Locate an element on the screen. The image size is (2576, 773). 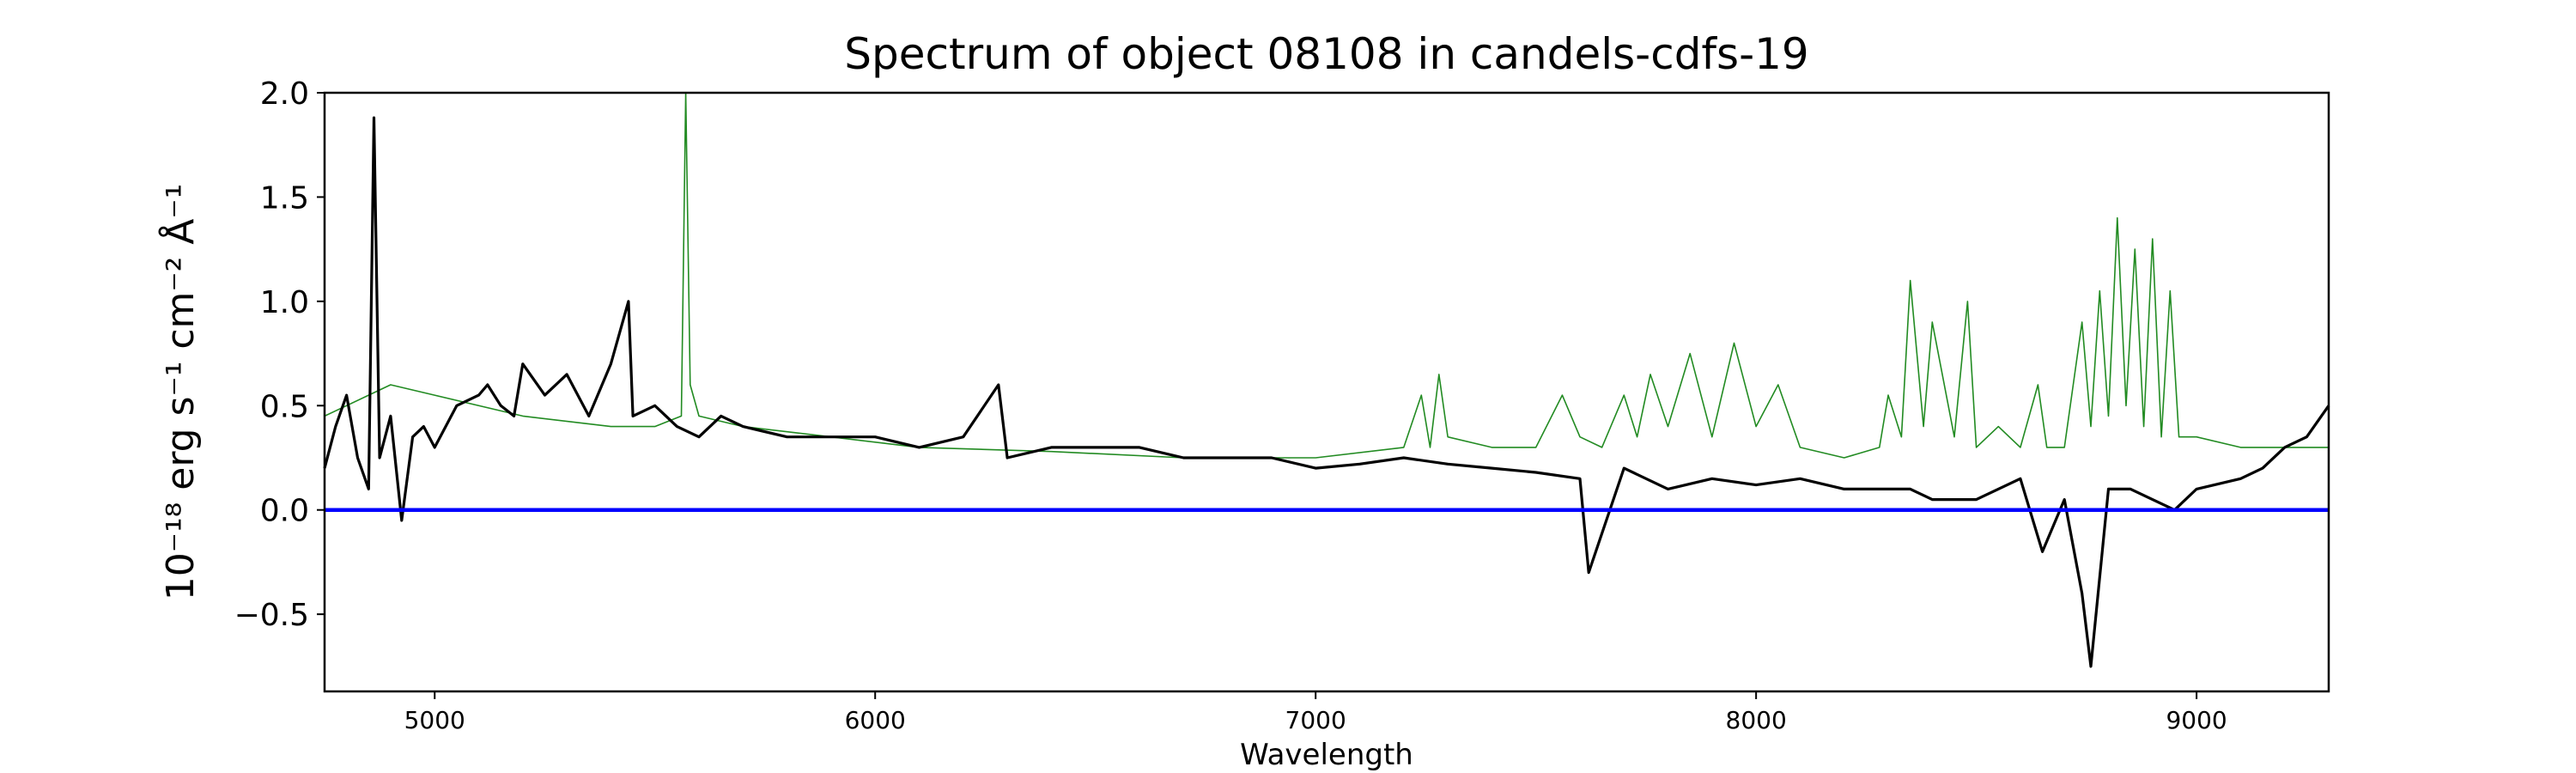
x-tick-label: 8000 is located at coordinates (1756, 720).